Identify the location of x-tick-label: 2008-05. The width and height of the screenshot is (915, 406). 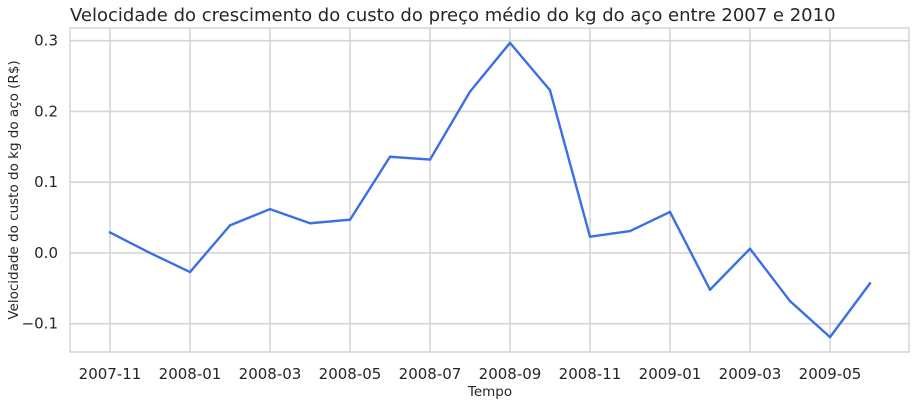
(350, 374).